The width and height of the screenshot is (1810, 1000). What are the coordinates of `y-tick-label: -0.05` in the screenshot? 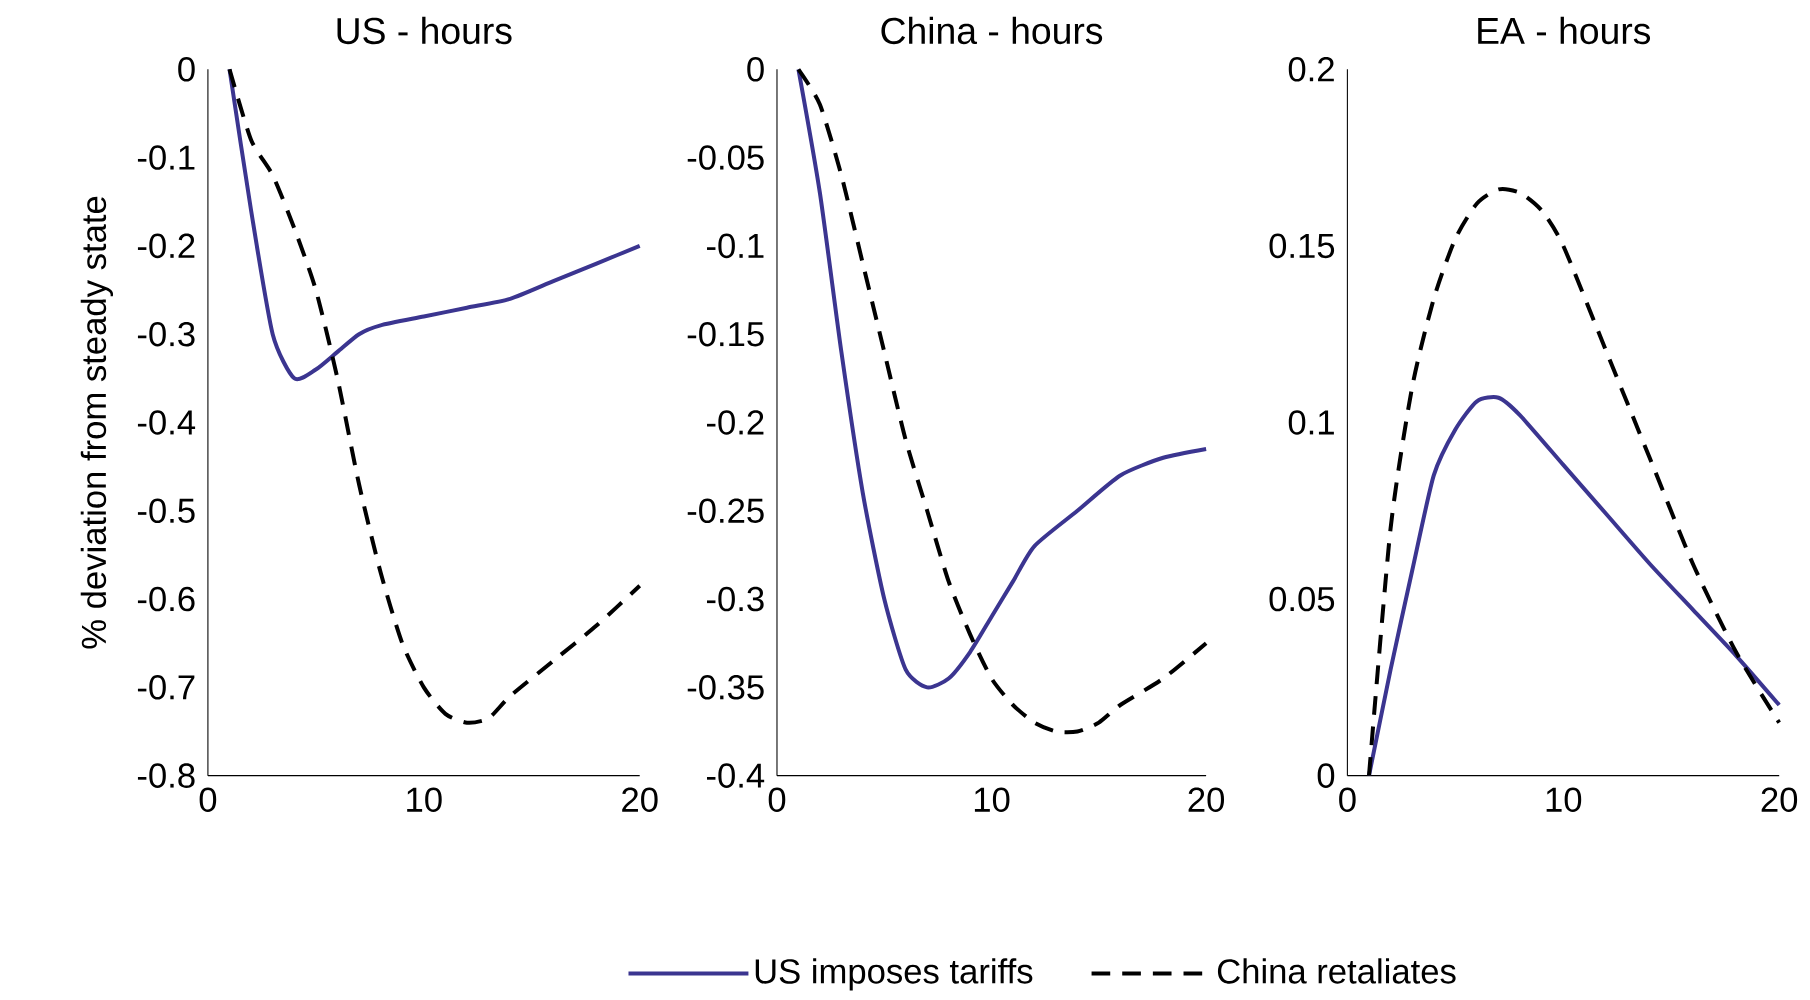 It's located at (725, 158).